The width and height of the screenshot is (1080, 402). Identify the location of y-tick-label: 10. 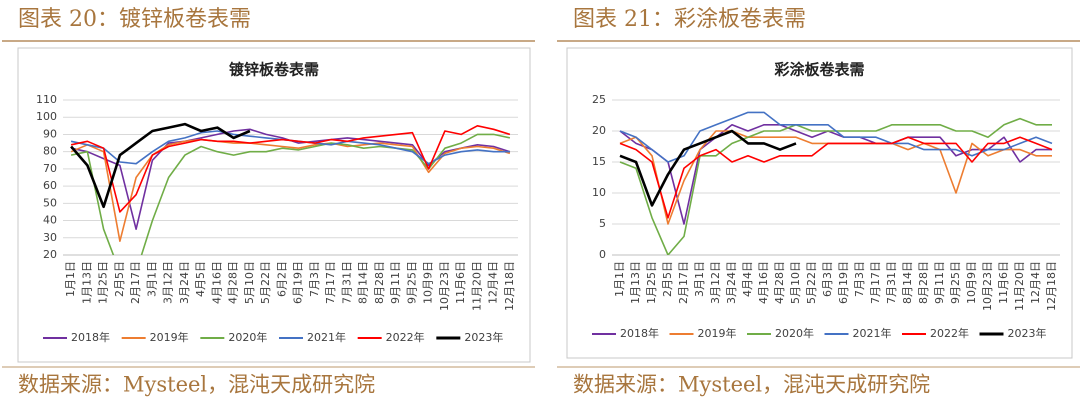
(599, 192).